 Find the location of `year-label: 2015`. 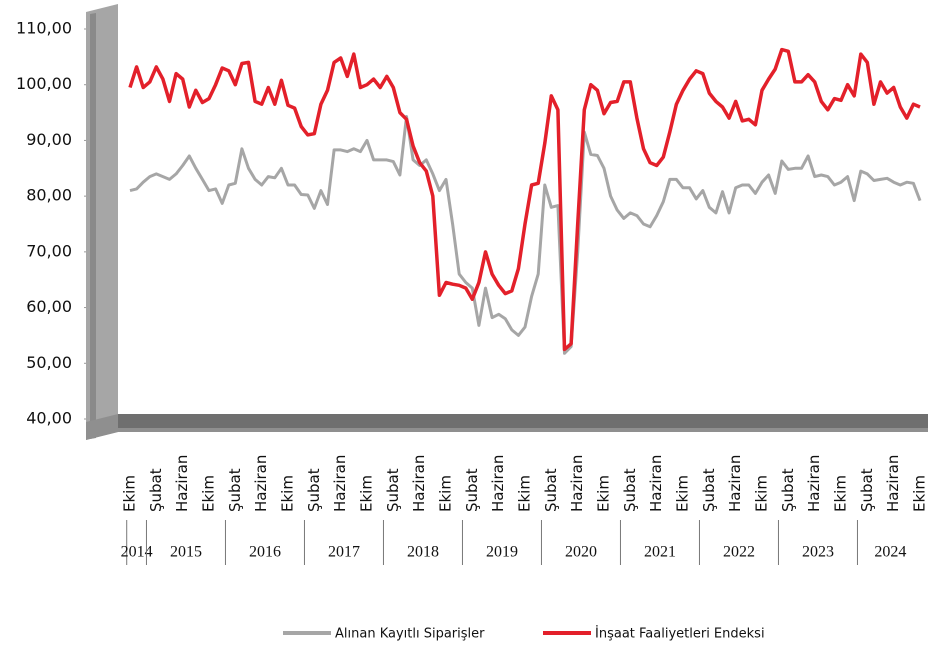

year-label: 2015 is located at coordinates (186, 552).